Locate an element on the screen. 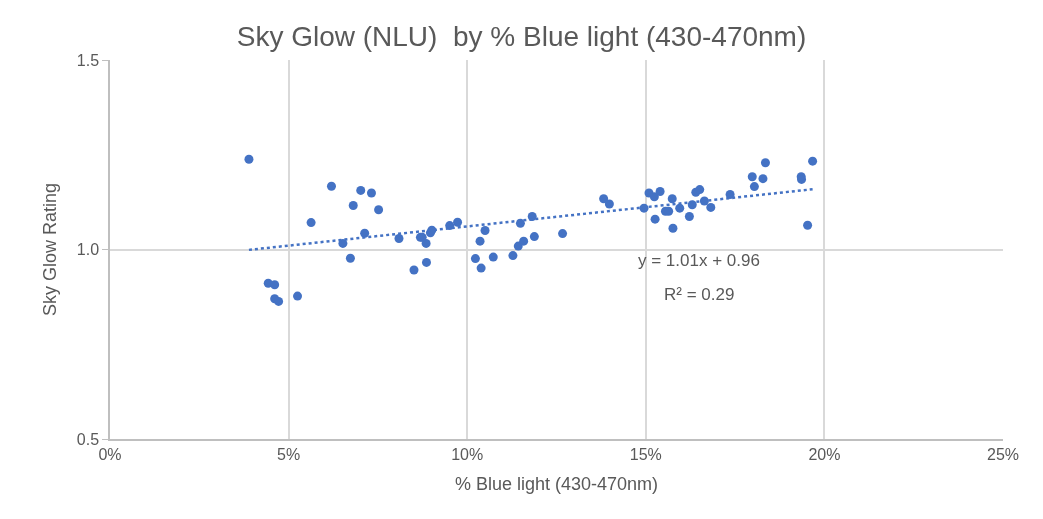 The width and height of the screenshot is (1043, 519). chart-title: Sky Glow (NLU) by % Blue light (430-470nm) is located at coordinates (521, 36).